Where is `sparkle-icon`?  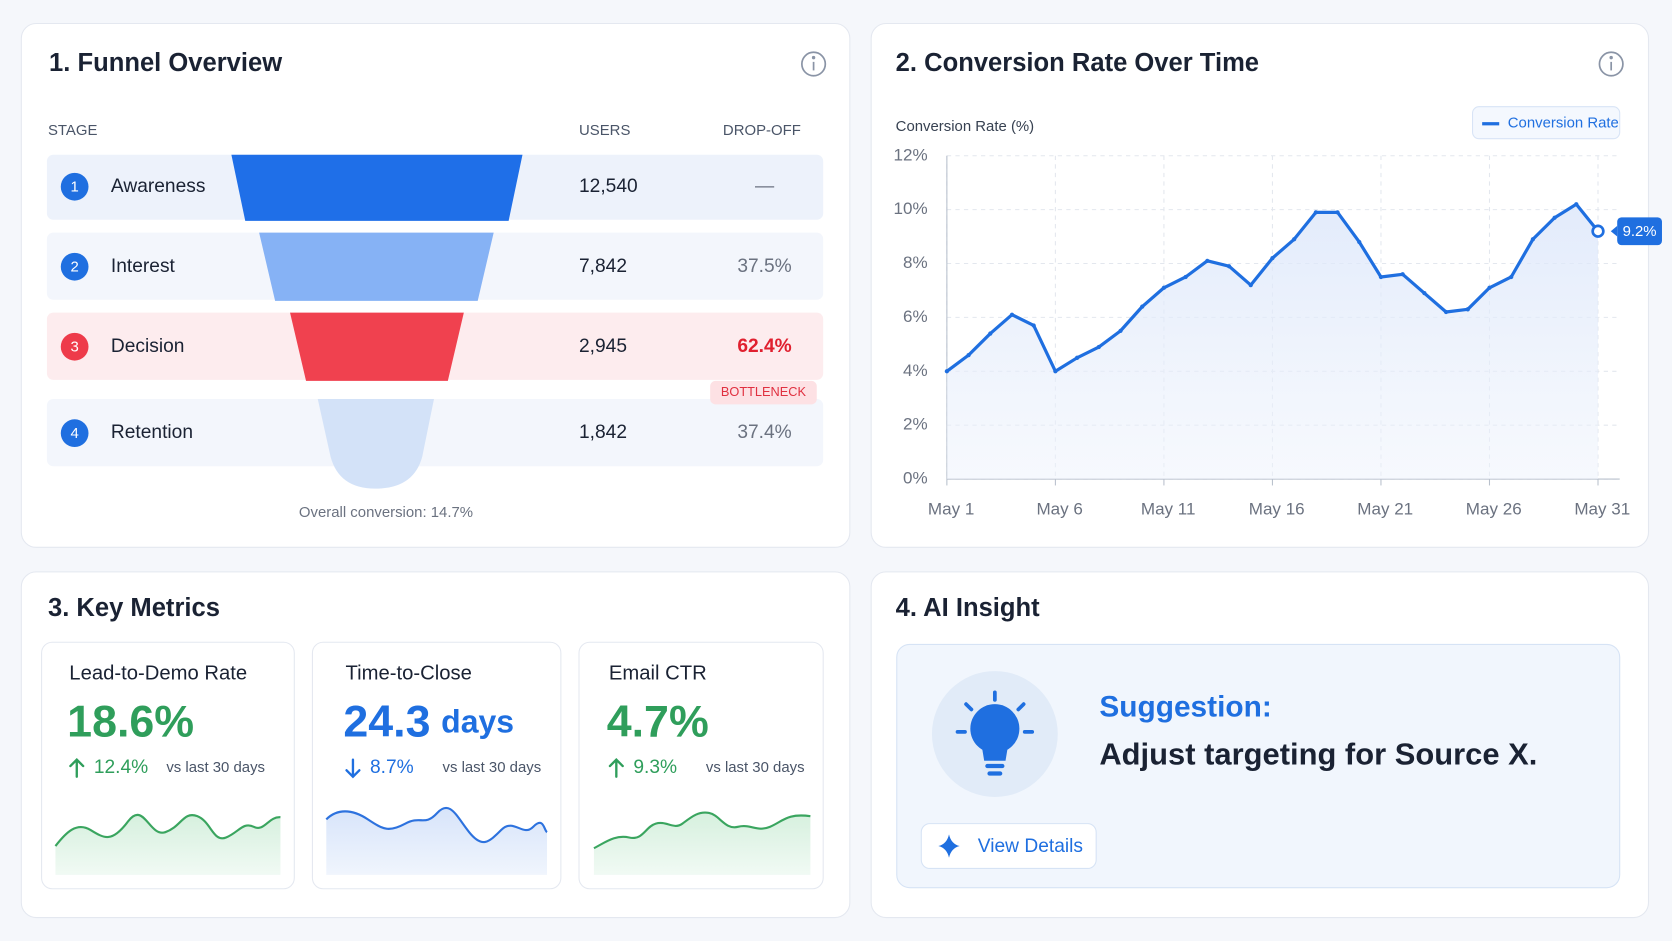 sparkle-icon is located at coordinates (949, 846).